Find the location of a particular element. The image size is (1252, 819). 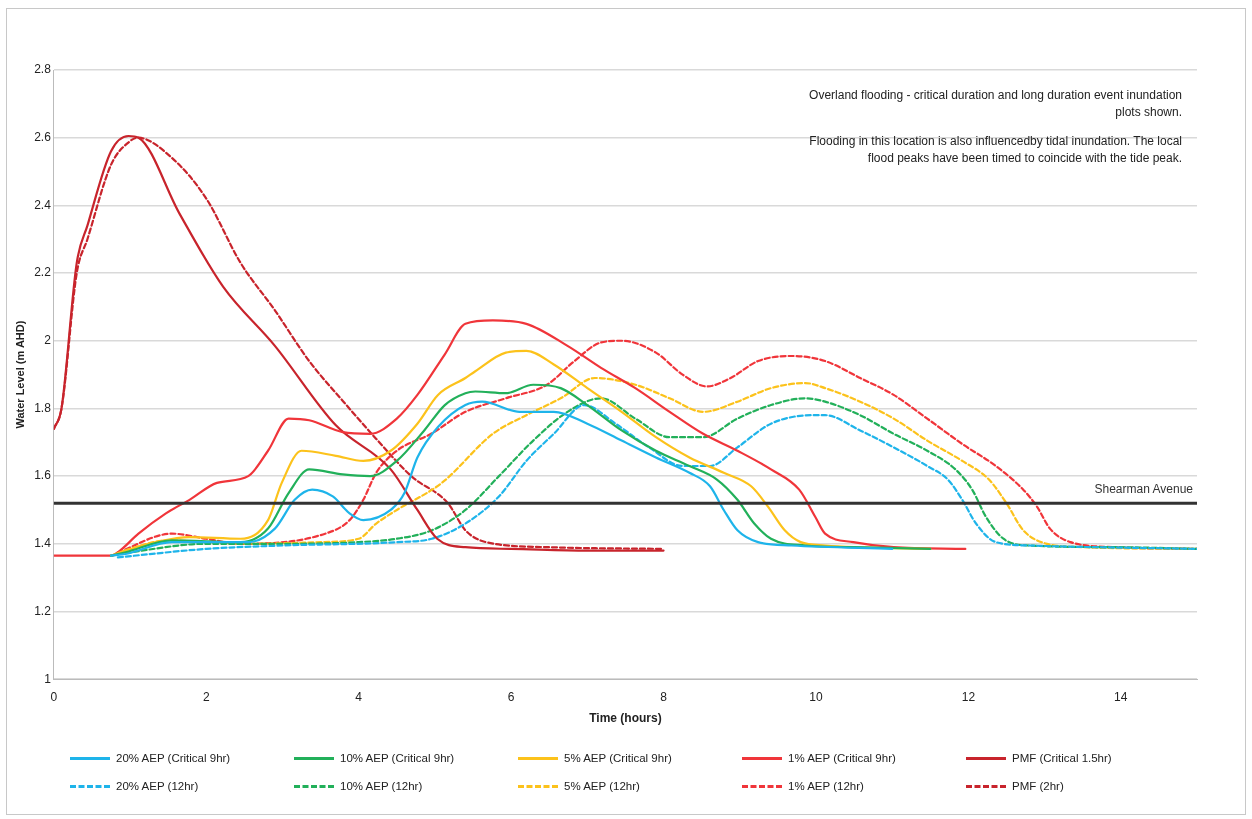

y-tick-label: 1 is located at coordinates (48, 678).